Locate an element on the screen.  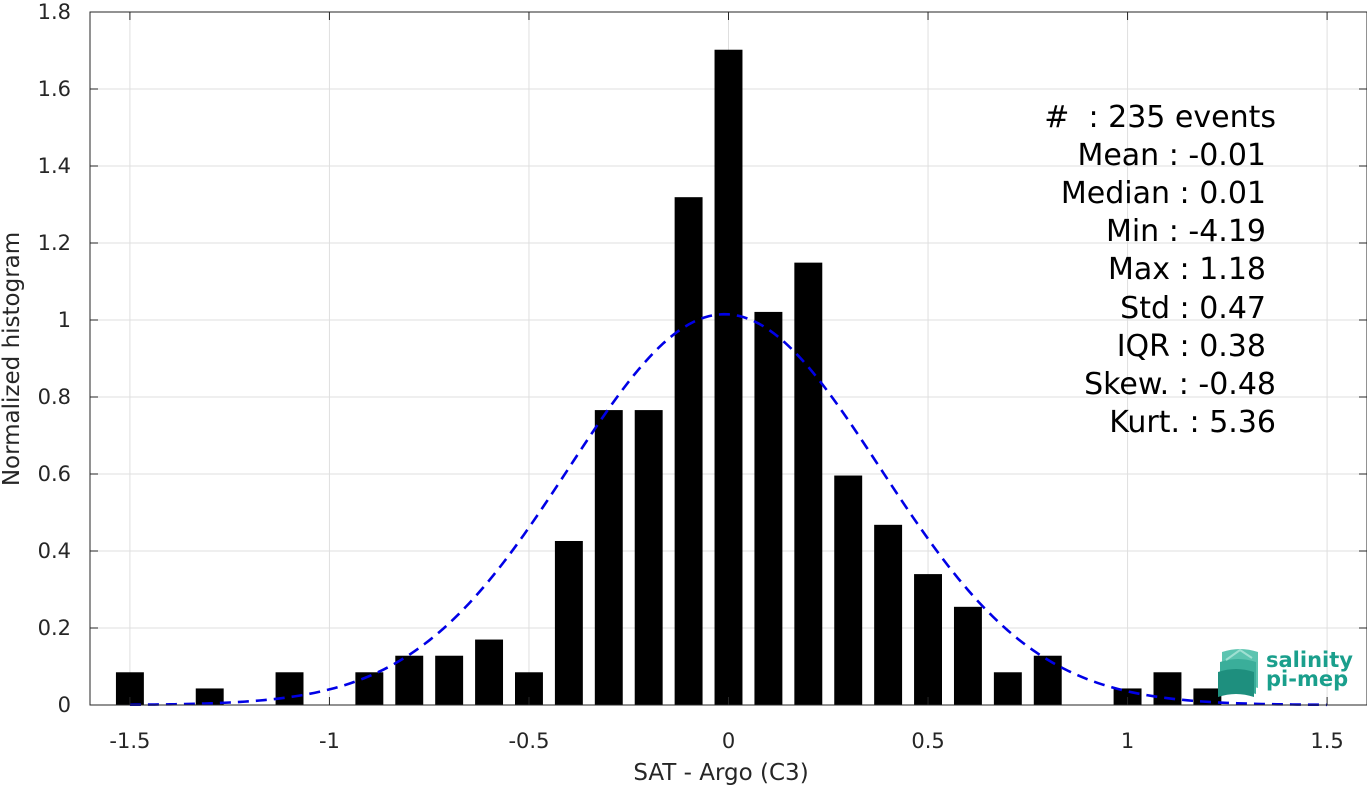
y-tick-label: 0 is located at coordinates (64, 705).